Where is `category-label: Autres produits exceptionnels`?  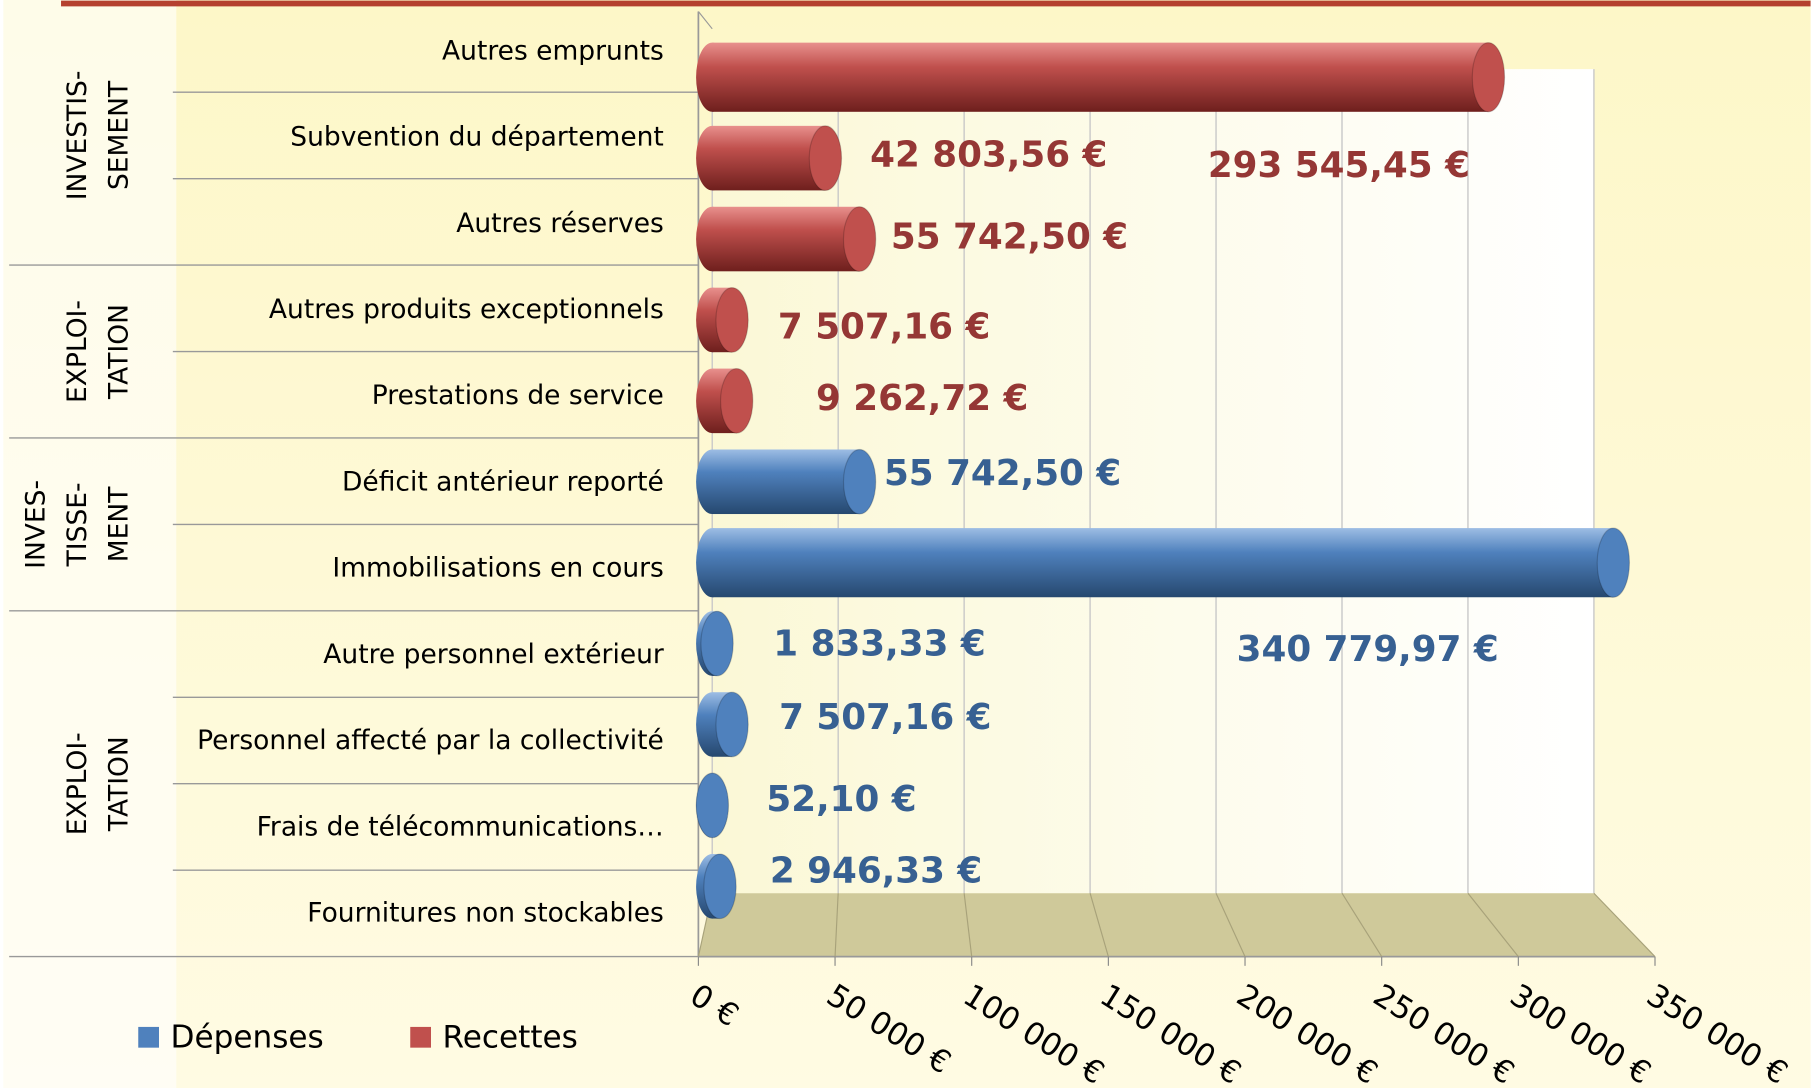
category-label: Autres produits exceptionnels is located at coordinates (466, 309).